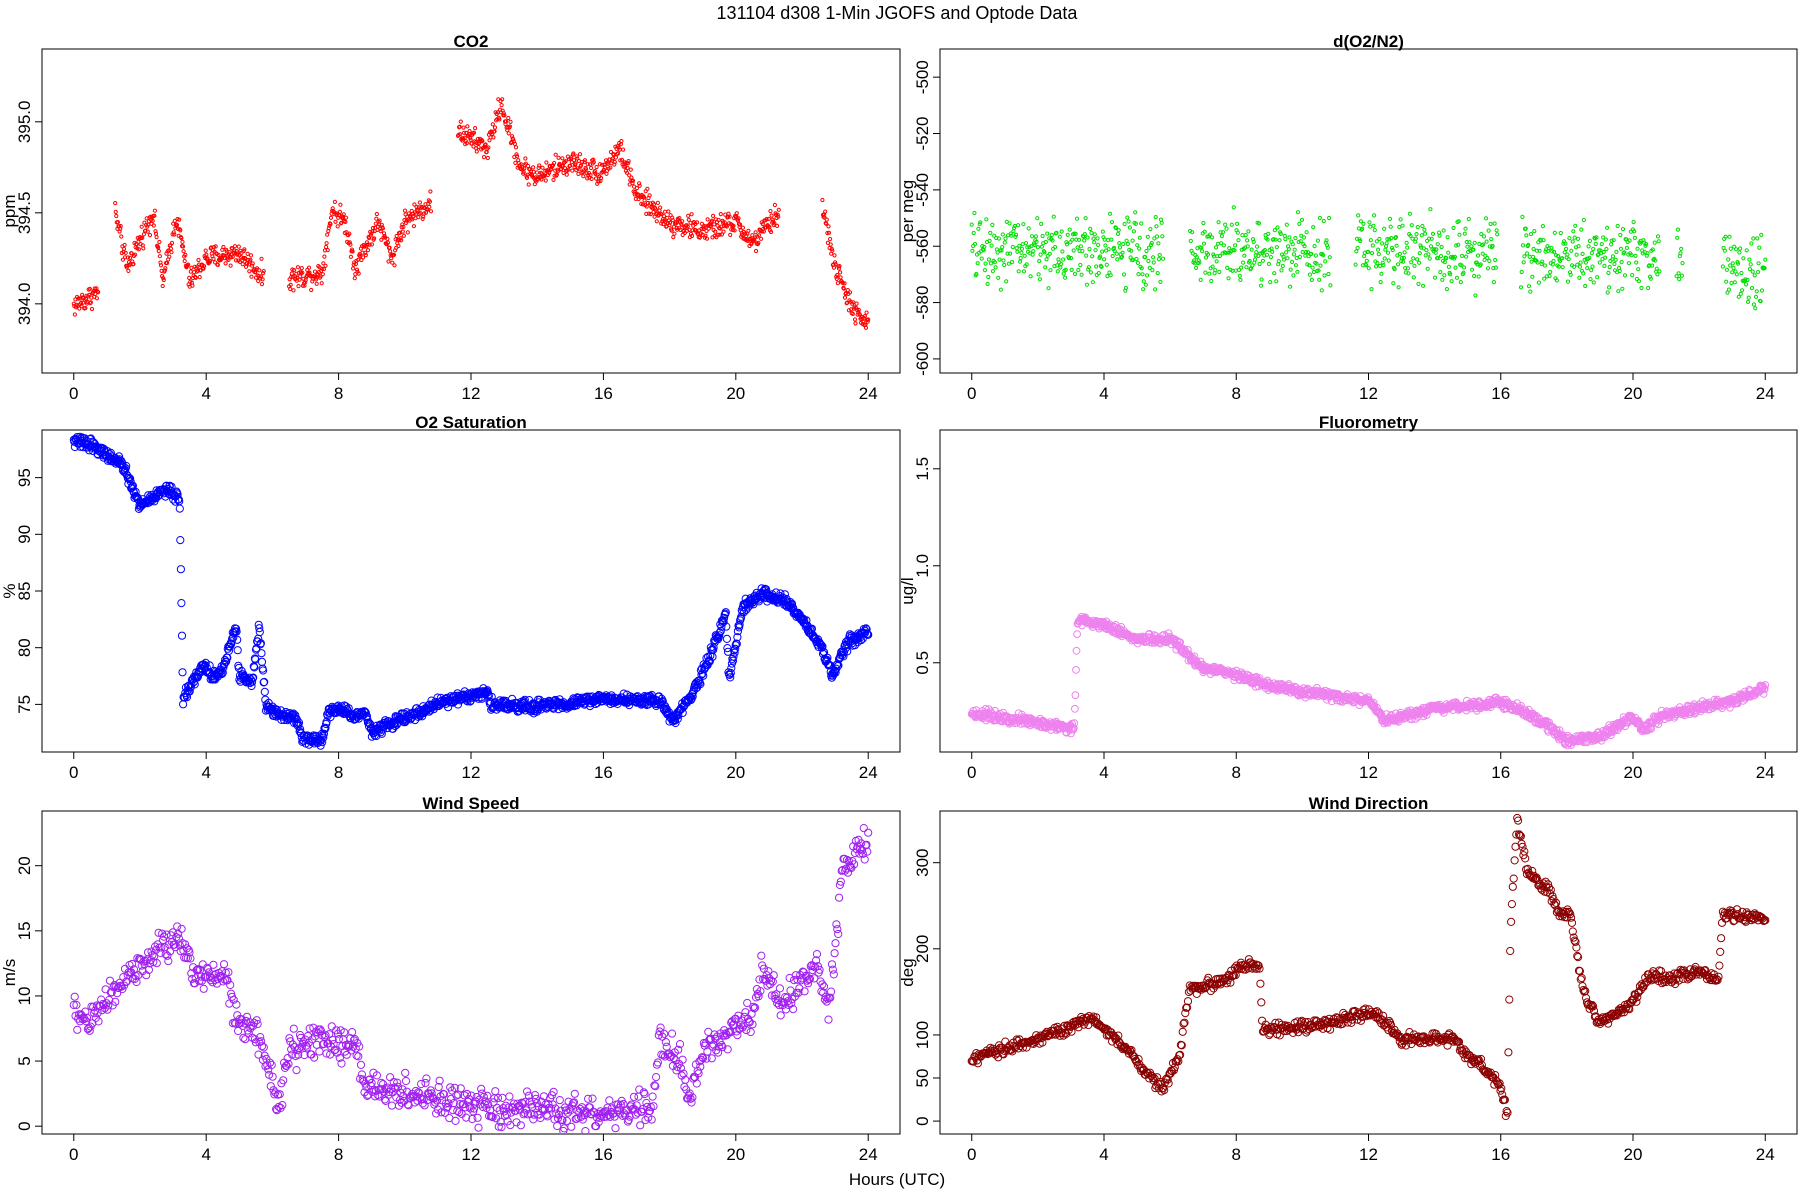  What do you see at coordinates (471, 41) in the screenshot?
I see `panel-title: CO2` at bounding box center [471, 41].